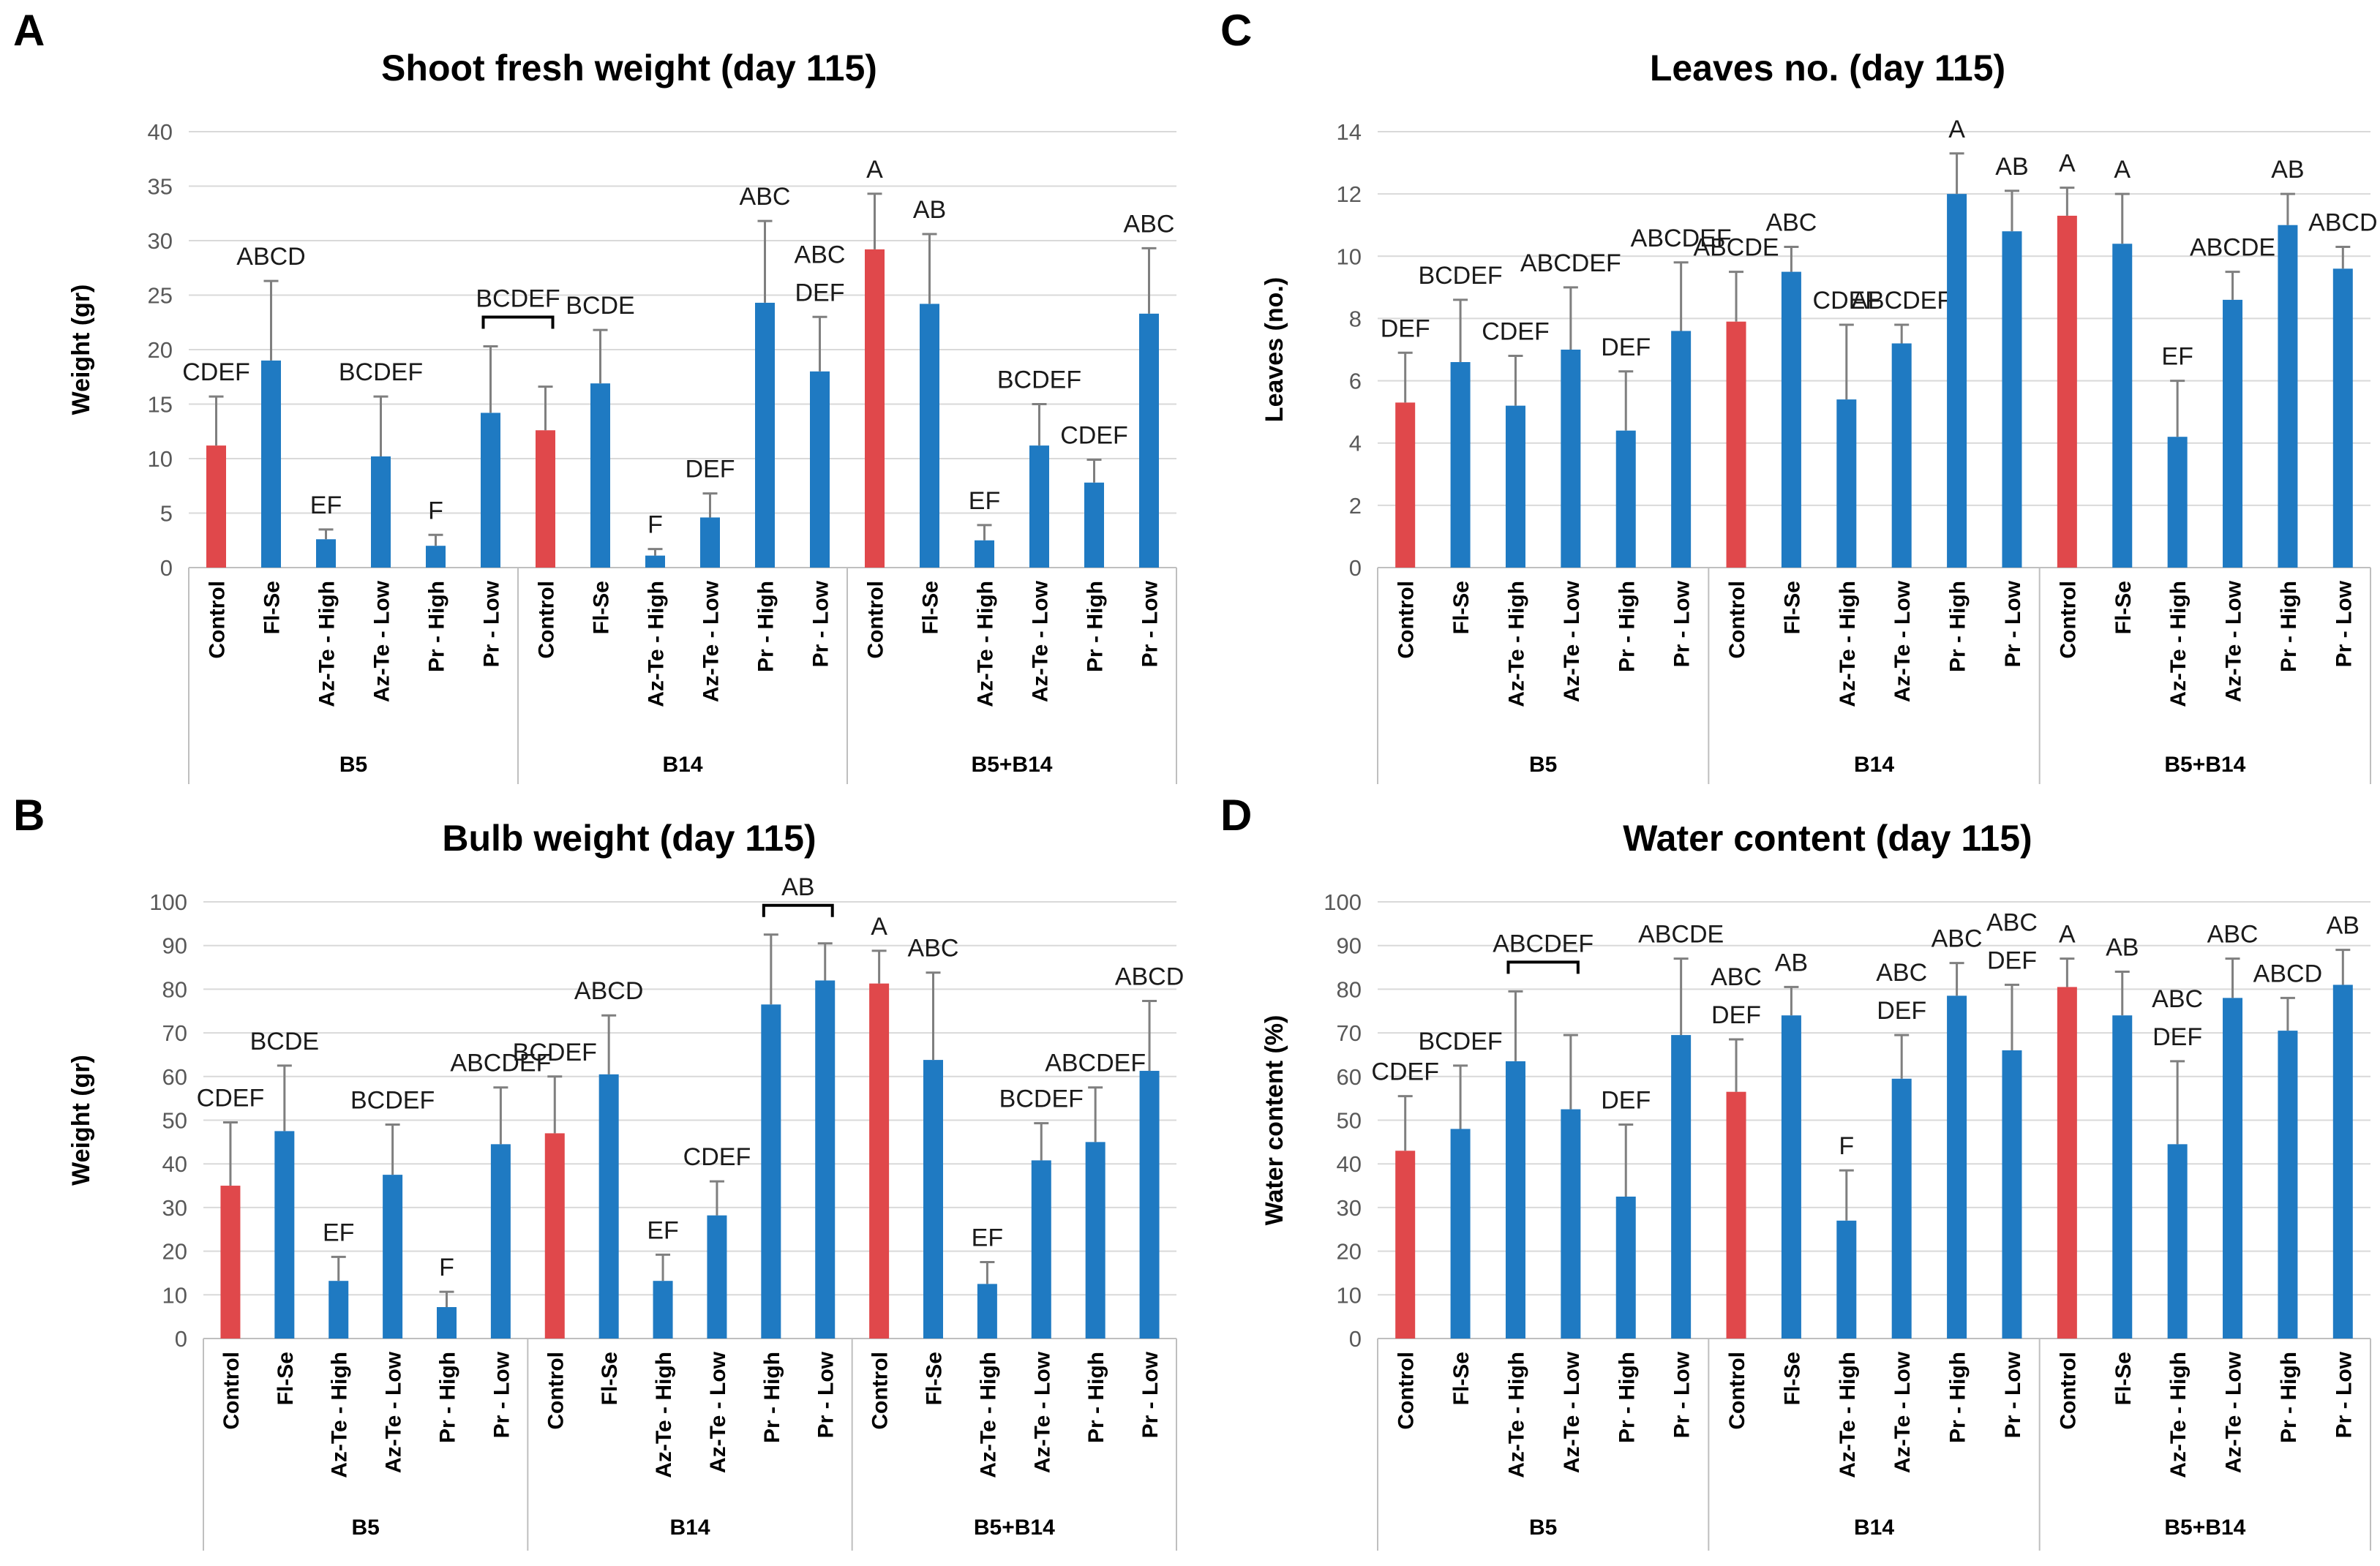 The height and width of the screenshot is (1566, 2380). Describe the element at coordinates (1903, 641) in the screenshot. I see `x-tick-label: Az-Te - Low` at that location.